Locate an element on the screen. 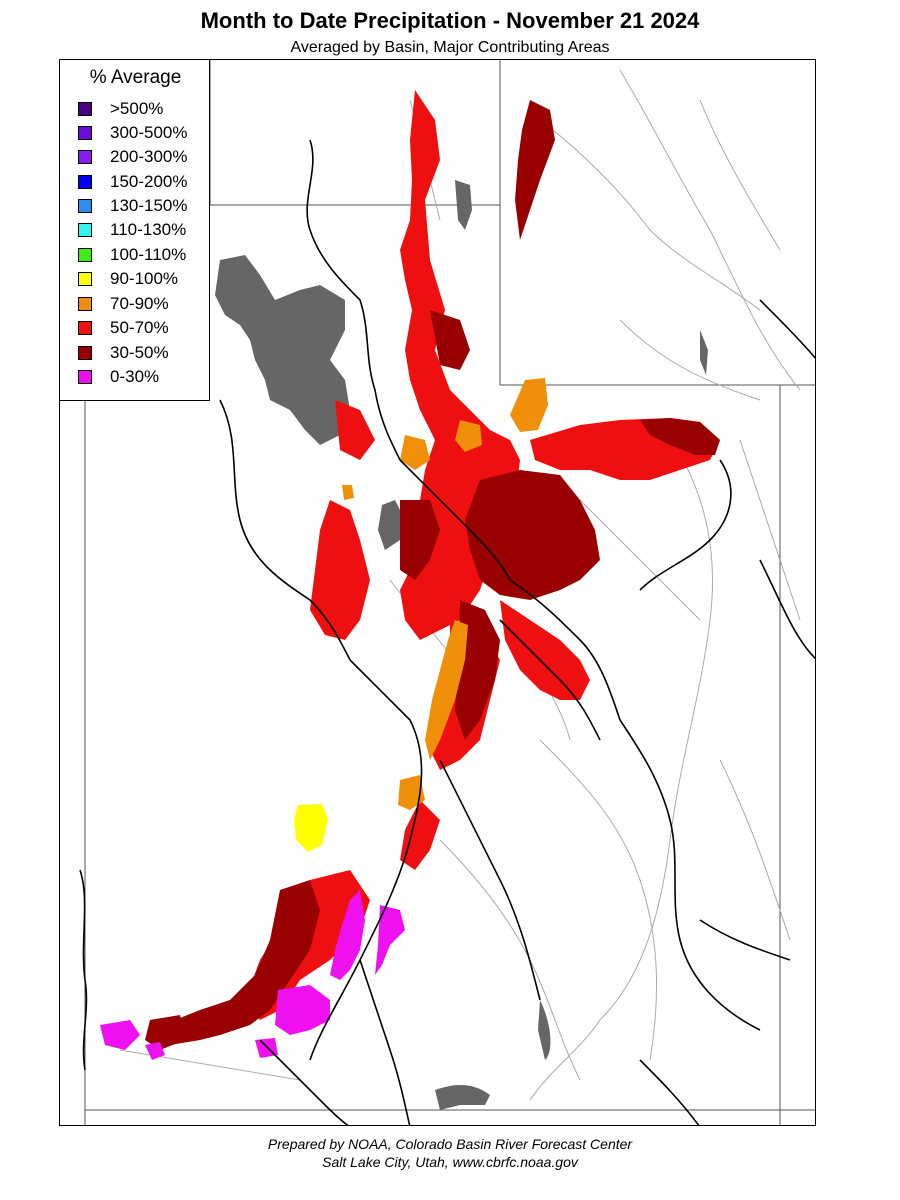 The height and width of the screenshot is (1200, 900). legend-label: 300-500% is located at coordinates (149, 132).